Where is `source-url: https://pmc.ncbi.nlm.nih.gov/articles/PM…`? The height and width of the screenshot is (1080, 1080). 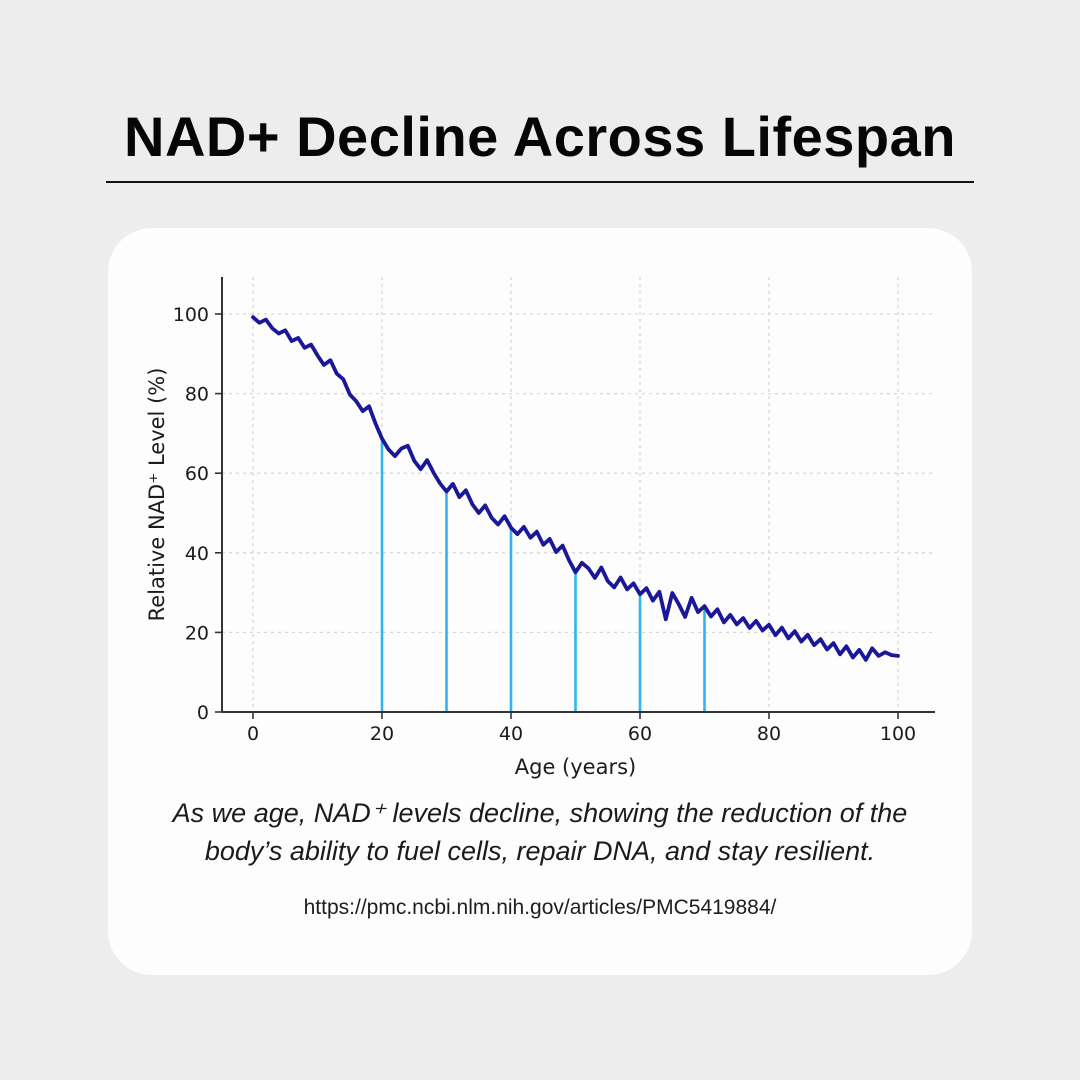
source-url: https://pmc.ncbi.nlm.nih.gov/articles/PM… is located at coordinates (540, 907).